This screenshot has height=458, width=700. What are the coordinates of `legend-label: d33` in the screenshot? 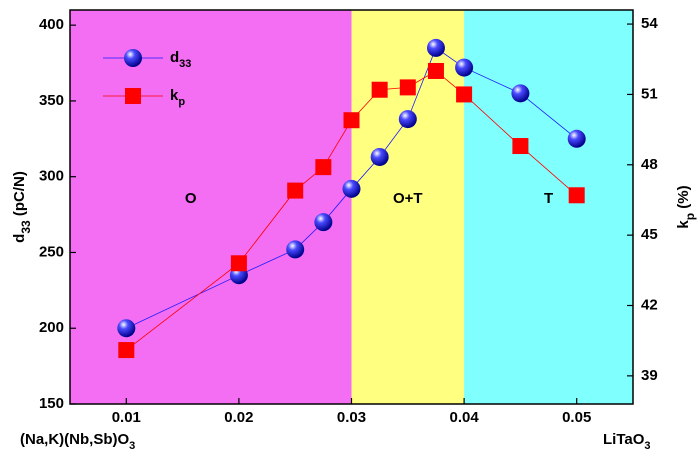 It's located at (180, 59).